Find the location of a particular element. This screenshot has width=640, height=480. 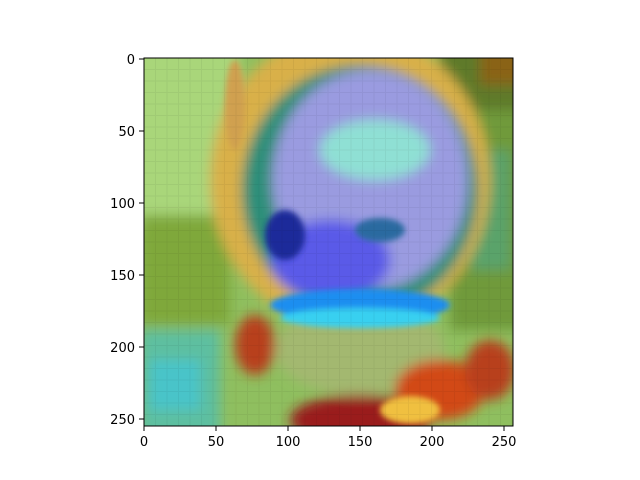

x-tick-label: 150 is located at coordinates (360, 442).